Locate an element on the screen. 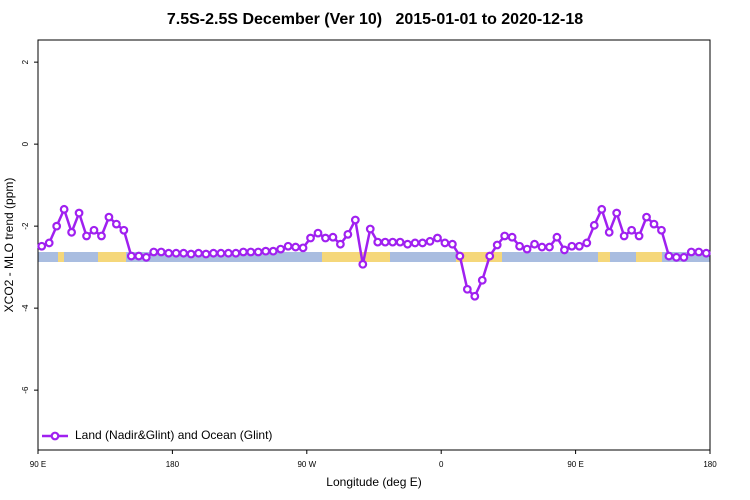 This screenshot has width=750, height=500. map-strip is located at coordinates (374, 257).